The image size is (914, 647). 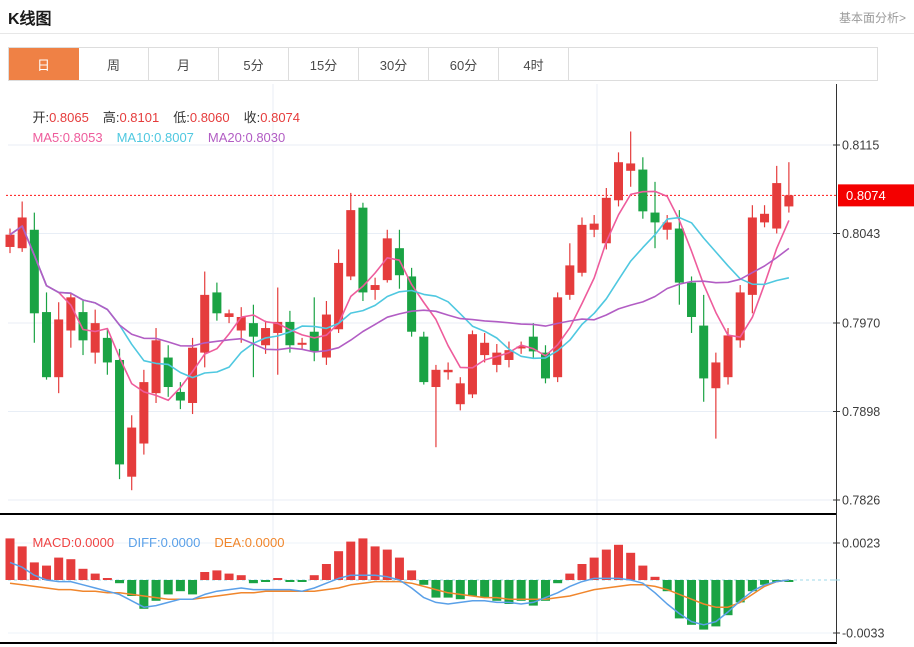 What do you see at coordinates (861, 412) in the screenshot?
I see `y-axis-label: 0.7898` at bounding box center [861, 412].